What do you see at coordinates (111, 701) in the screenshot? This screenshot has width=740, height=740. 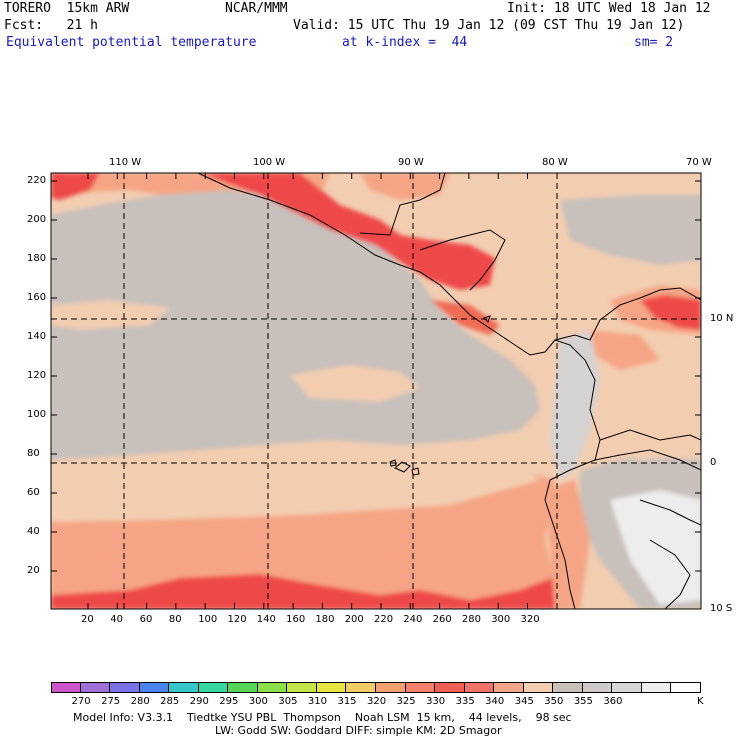 I see `colorbar-tick-label: 275` at bounding box center [111, 701].